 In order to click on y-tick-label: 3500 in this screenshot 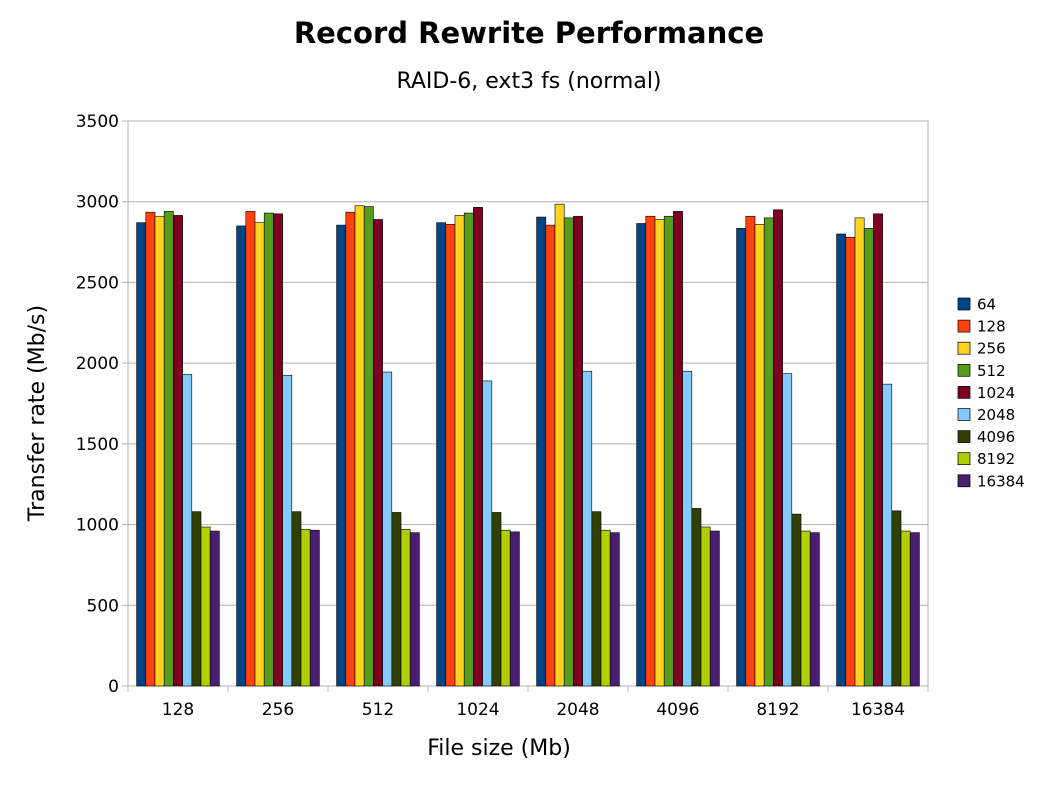, I will do `click(97, 122)`.